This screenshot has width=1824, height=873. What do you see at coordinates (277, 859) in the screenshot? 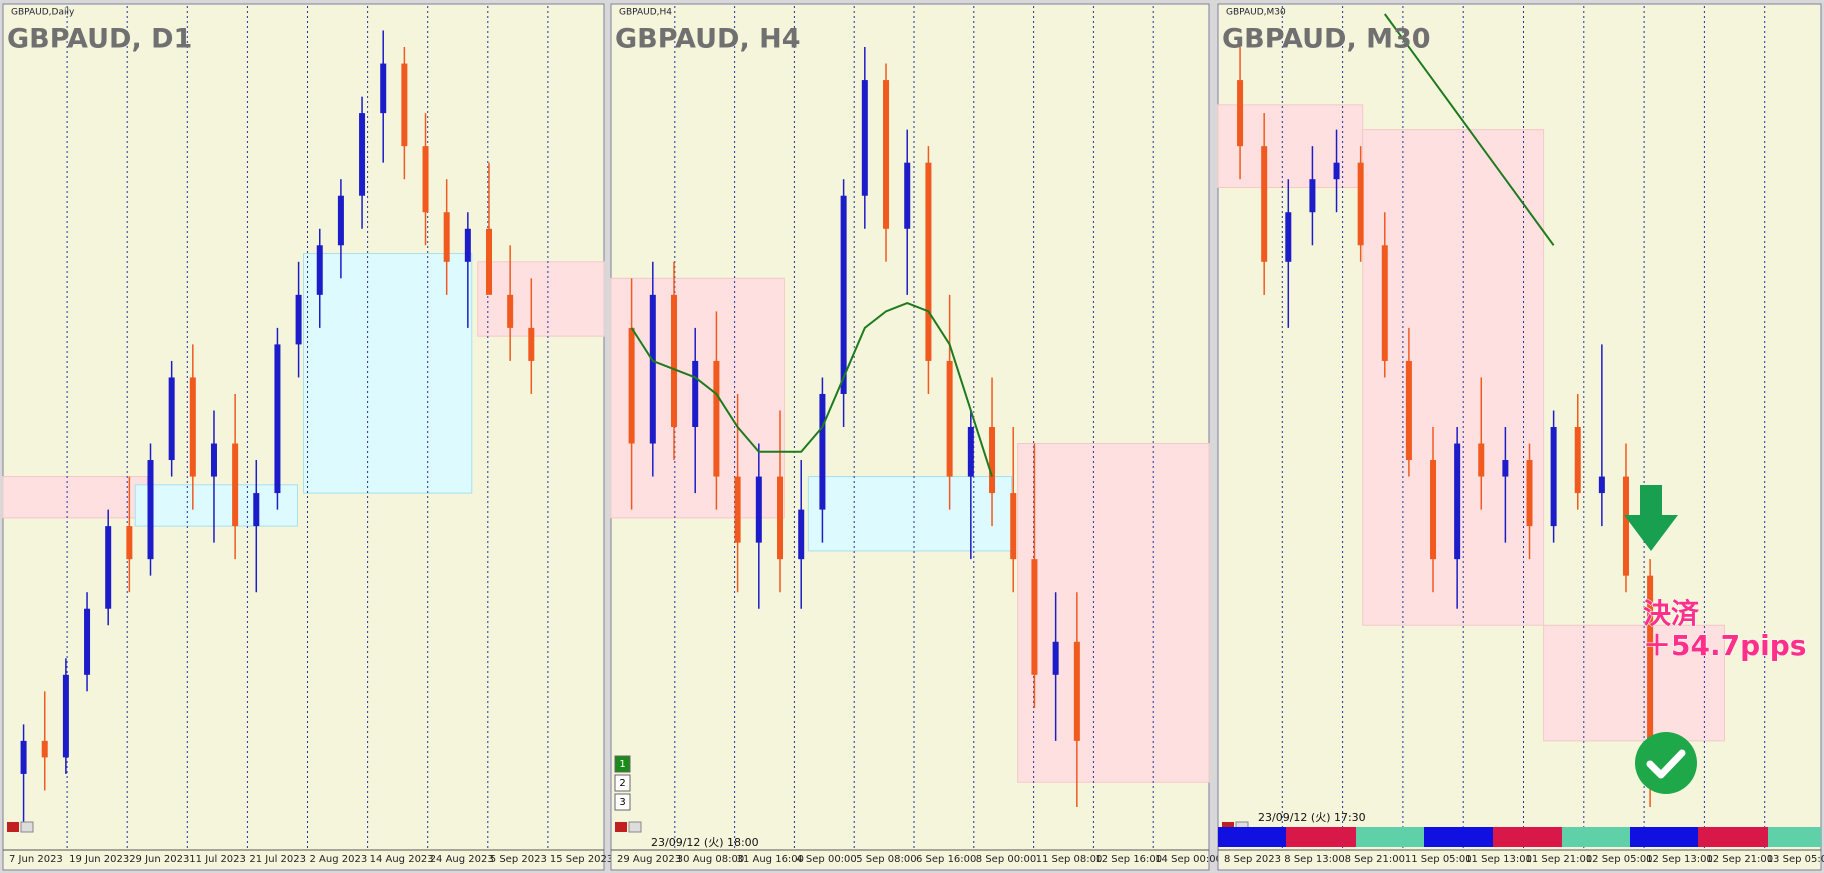
I see `x-axis-label: 21 Jul 2023` at bounding box center [277, 859].